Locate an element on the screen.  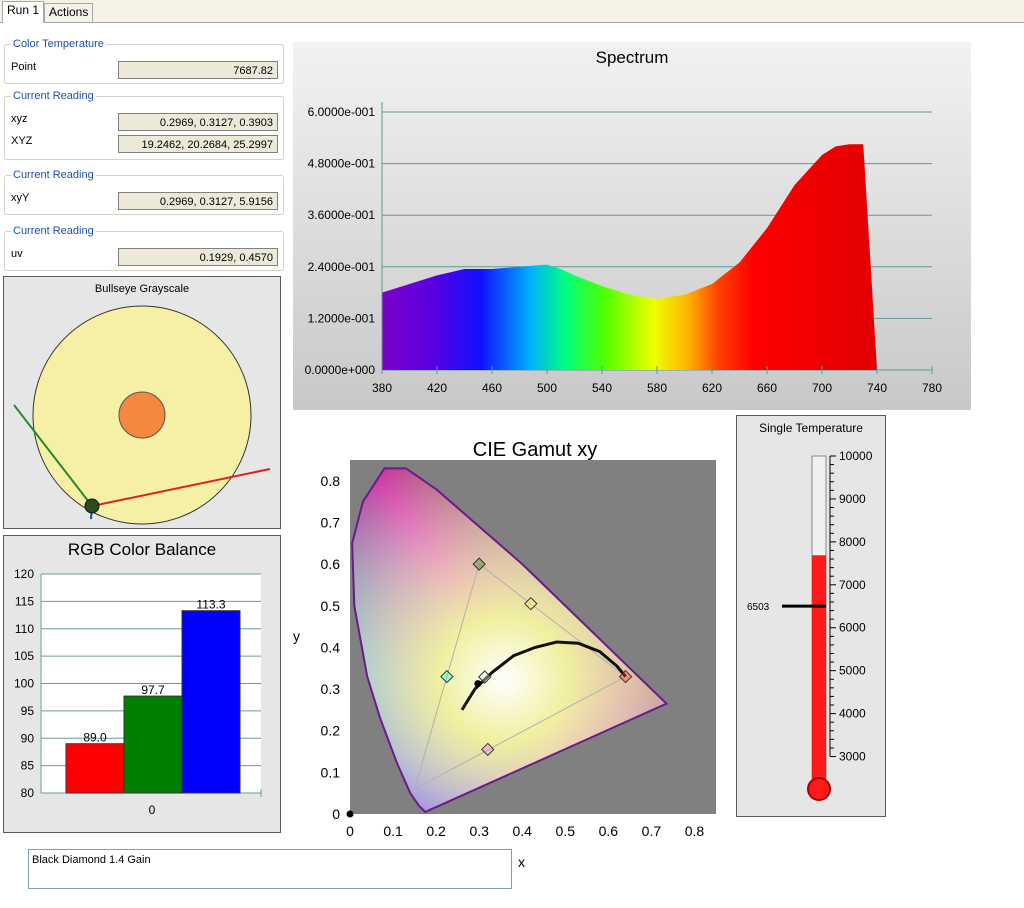
cie-title: CIE Gamut xy is located at coordinates (535, 450).